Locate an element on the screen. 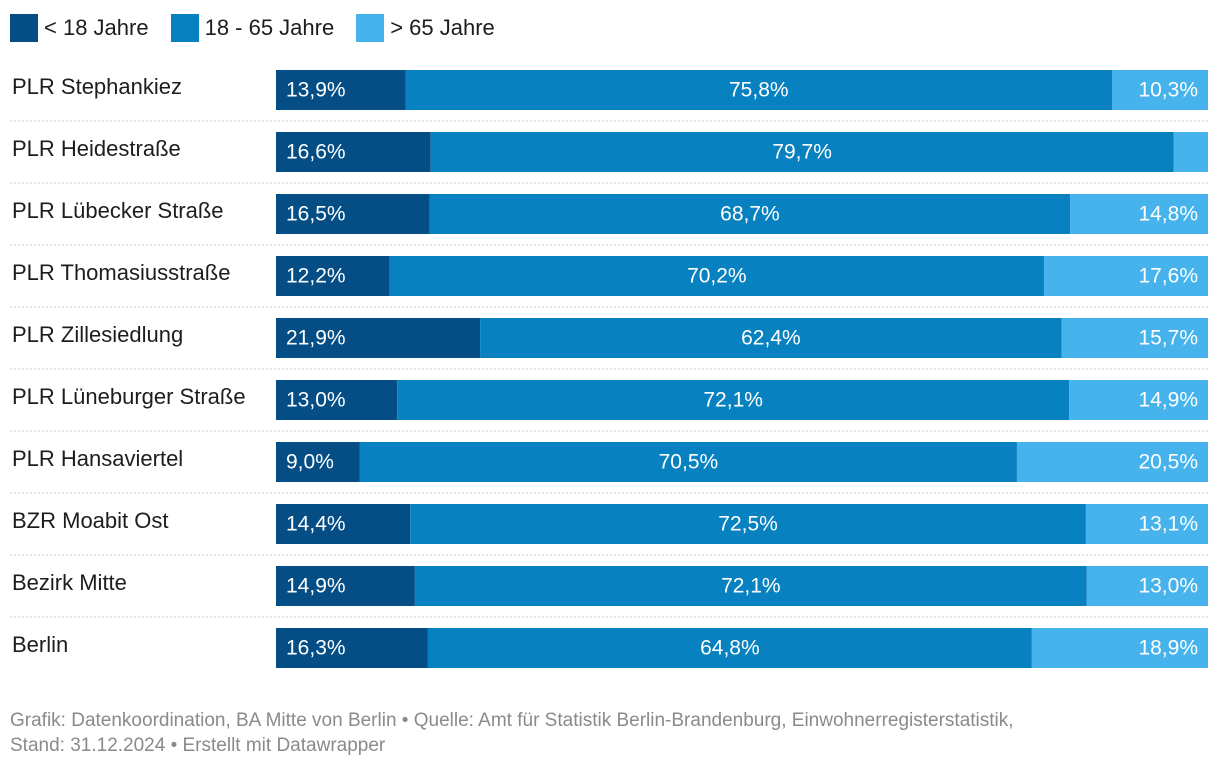  data-label: 12,2% is located at coordinates (316, 276).